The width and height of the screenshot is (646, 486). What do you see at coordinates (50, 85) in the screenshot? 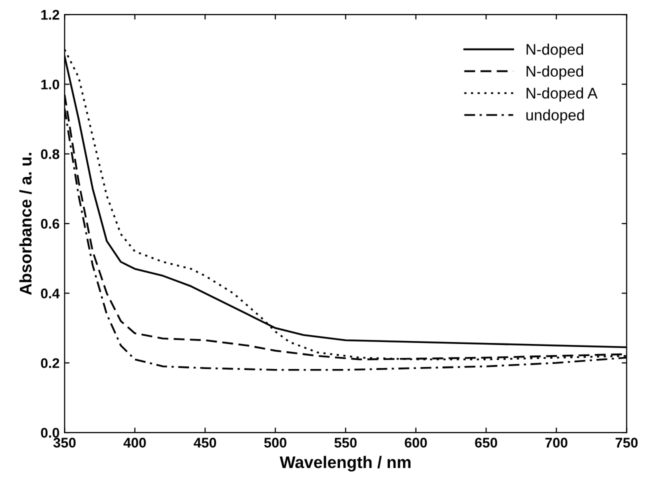
I see `y-tick-label: 1.0` at bounding box center [50, 85].